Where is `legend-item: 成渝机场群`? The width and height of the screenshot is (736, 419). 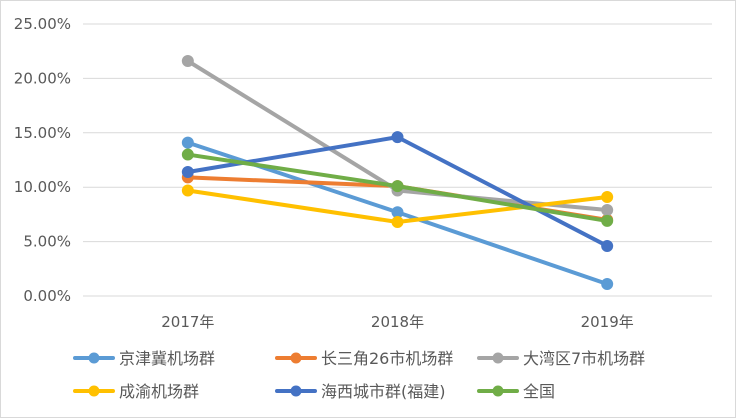
legend-item: 成渝机场群 is located at coordinates (136, 391).